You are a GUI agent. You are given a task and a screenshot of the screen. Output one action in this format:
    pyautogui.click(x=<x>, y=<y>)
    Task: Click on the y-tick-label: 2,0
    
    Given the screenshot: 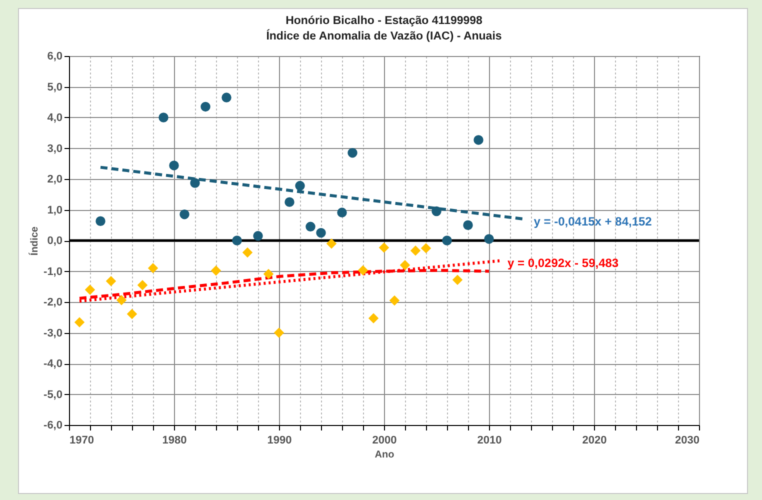 What is the action you would take?
    pyautogui.click(x=54, y=180)
    